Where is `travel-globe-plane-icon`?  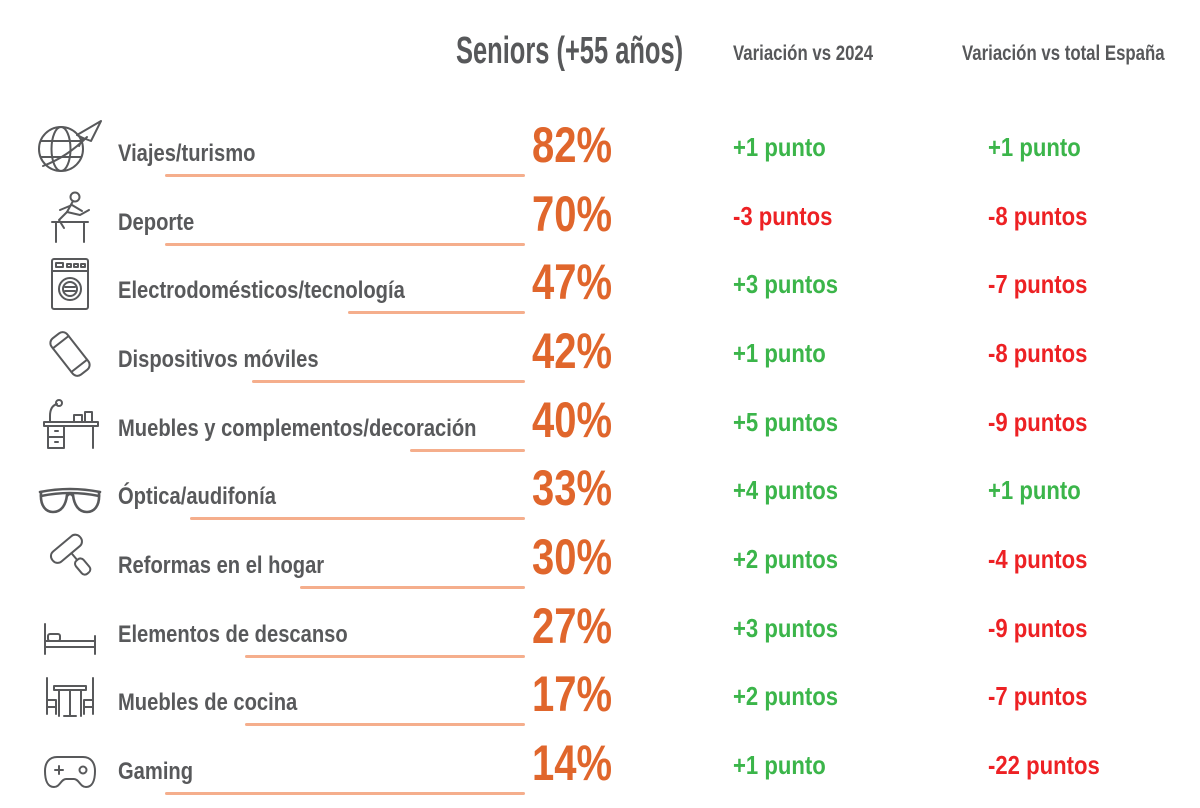
travel-globe-plane-icon is located at coordinates (70, 144).